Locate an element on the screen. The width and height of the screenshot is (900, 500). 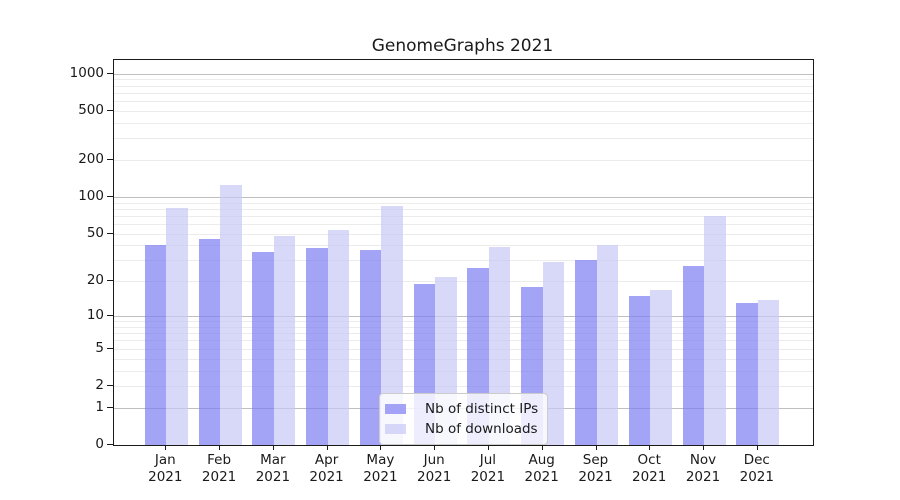
x-tick-label: Oct 2021 is located at coordinates (649, 468).